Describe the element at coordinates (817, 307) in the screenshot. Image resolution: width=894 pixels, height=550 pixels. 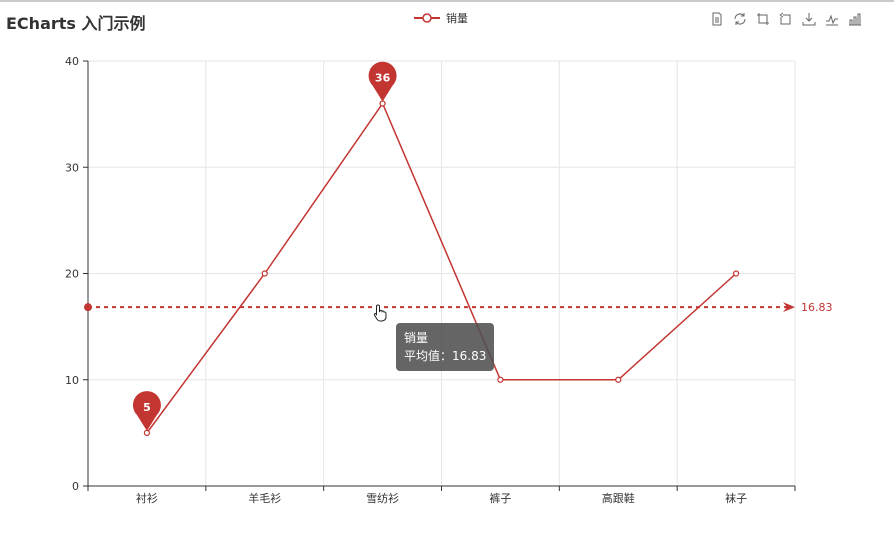
I see `mark-line-label: 16.83` at that location.